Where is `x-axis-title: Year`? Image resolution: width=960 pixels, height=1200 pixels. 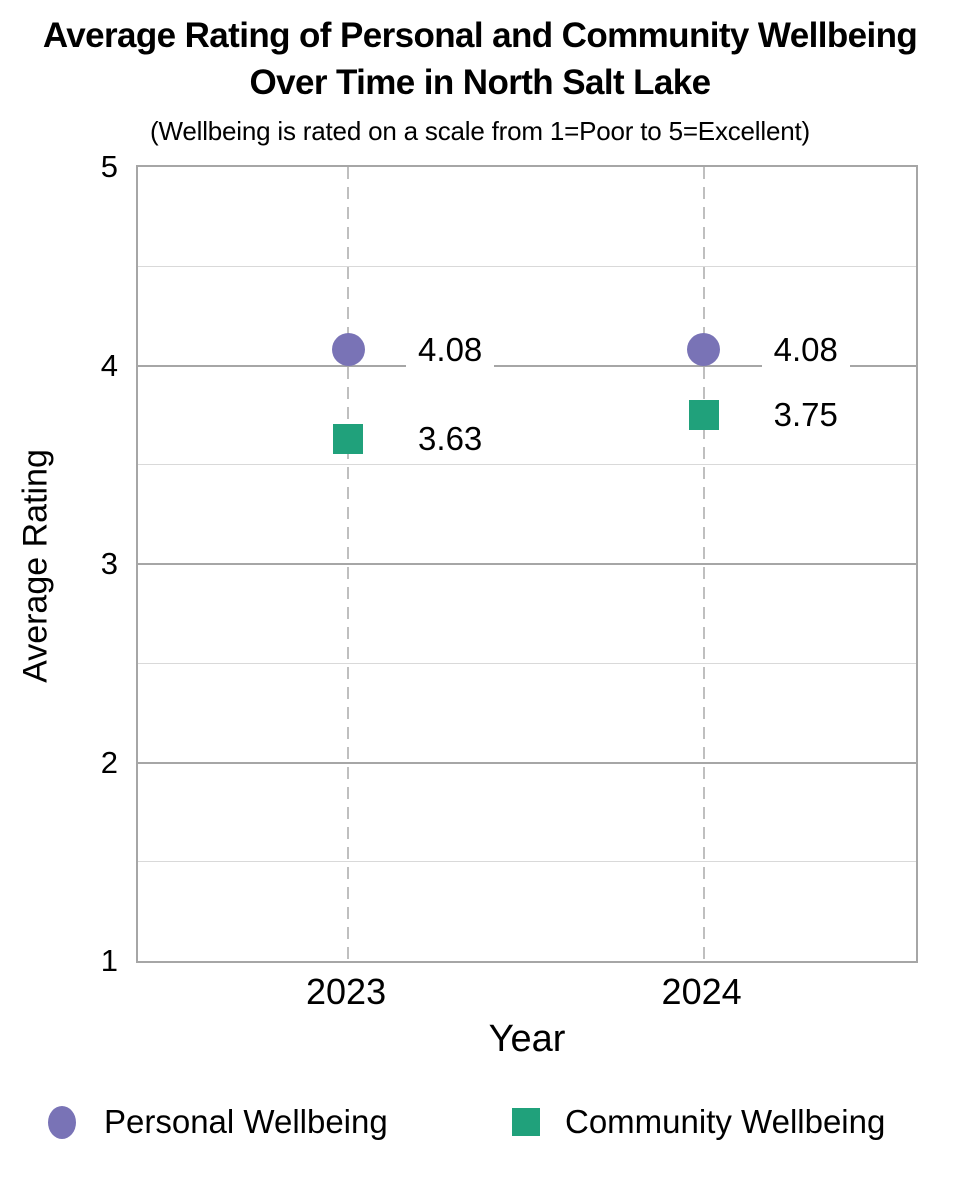 x-axis-title: Year is located at coordinates (527, 1039).